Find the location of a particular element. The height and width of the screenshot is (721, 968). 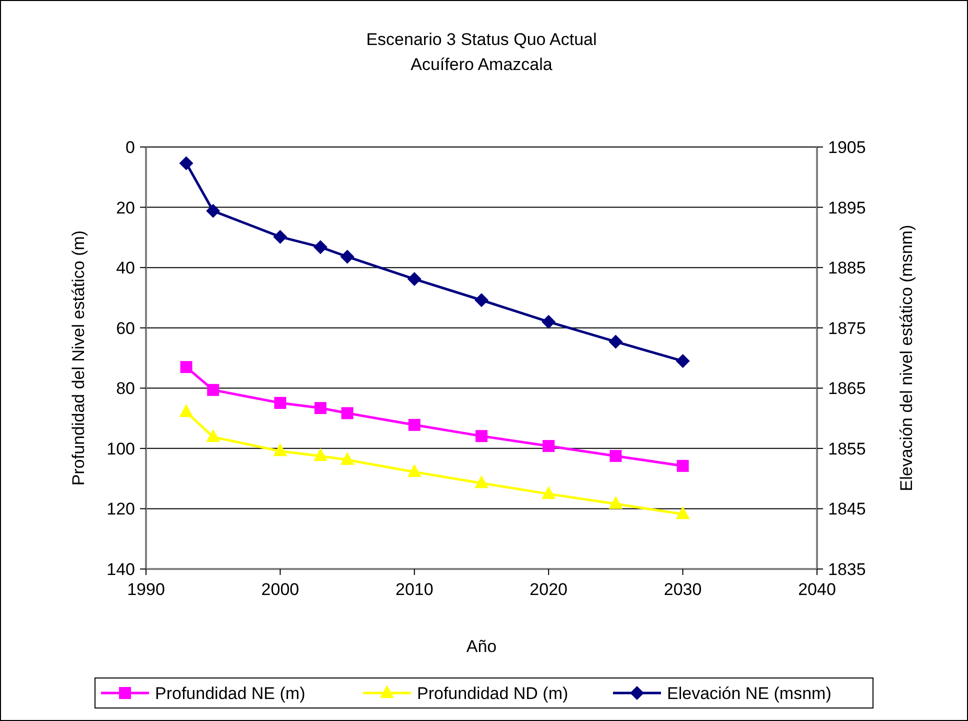

x-axis-title: Año is located at coordinates (481, 646).